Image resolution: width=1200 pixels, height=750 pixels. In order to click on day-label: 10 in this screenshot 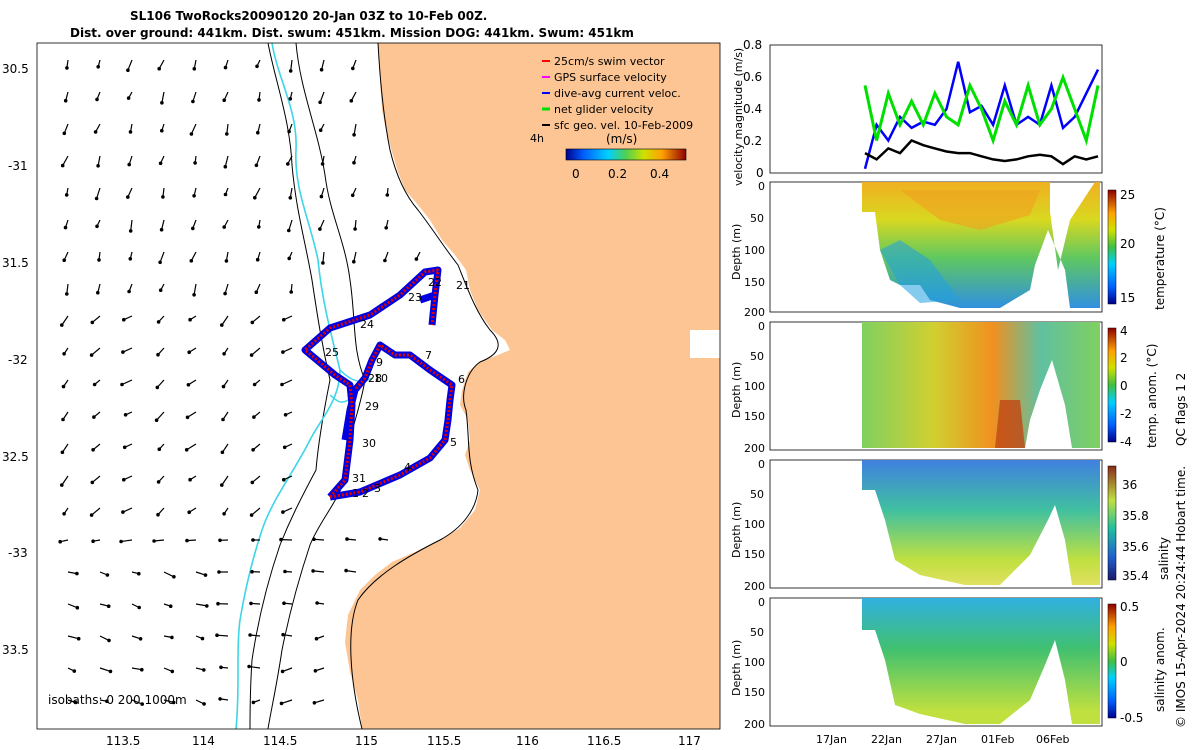, I will do `click(381, 378)`.